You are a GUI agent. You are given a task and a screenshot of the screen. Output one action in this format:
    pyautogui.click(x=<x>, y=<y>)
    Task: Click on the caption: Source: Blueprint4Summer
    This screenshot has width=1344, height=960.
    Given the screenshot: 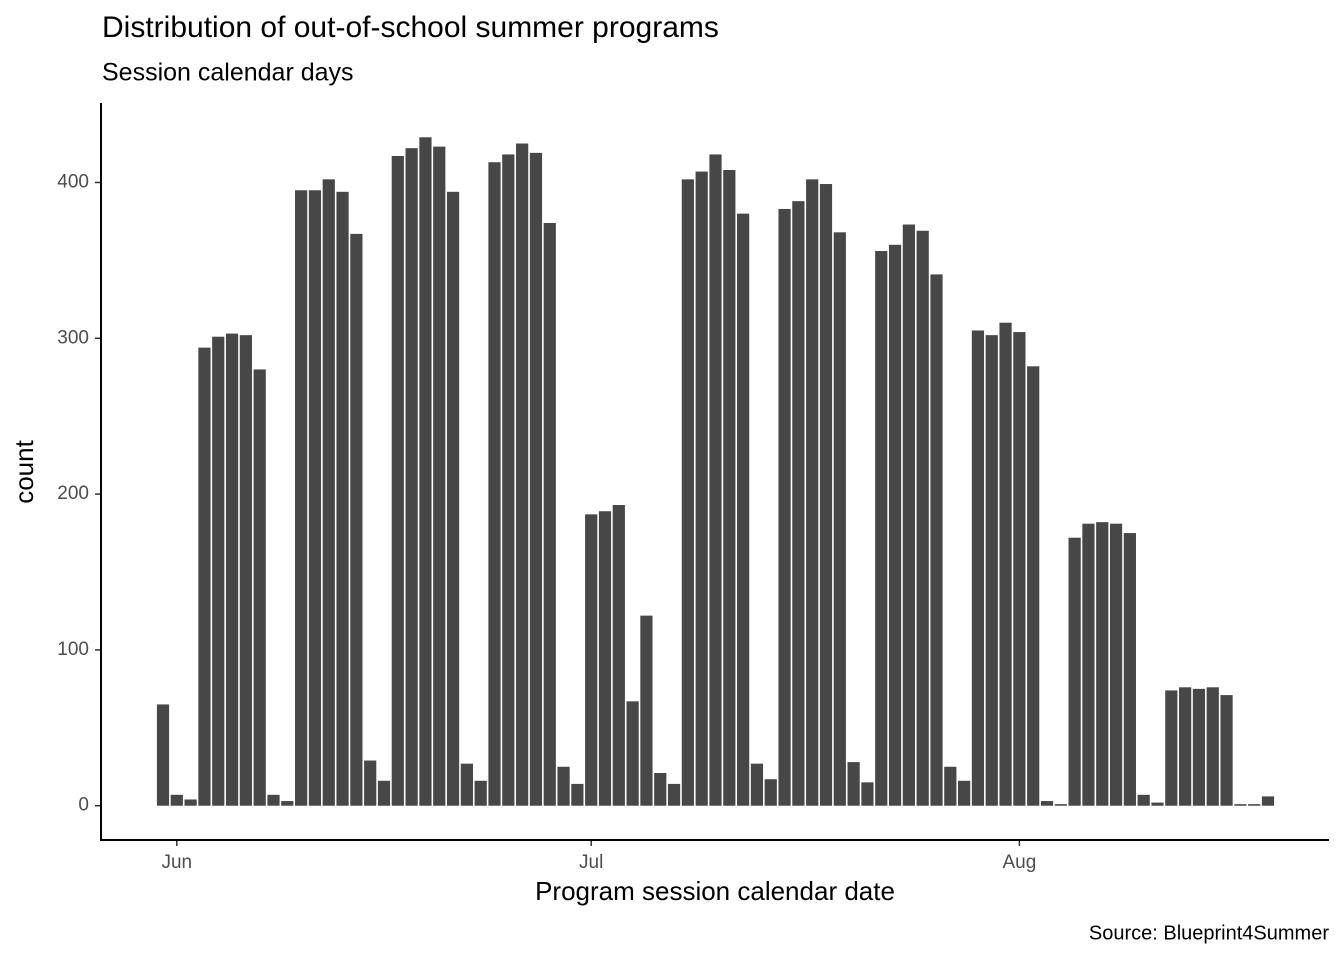 What is the action you would take?
    pyautogui.click(x=1209, y=933)
    